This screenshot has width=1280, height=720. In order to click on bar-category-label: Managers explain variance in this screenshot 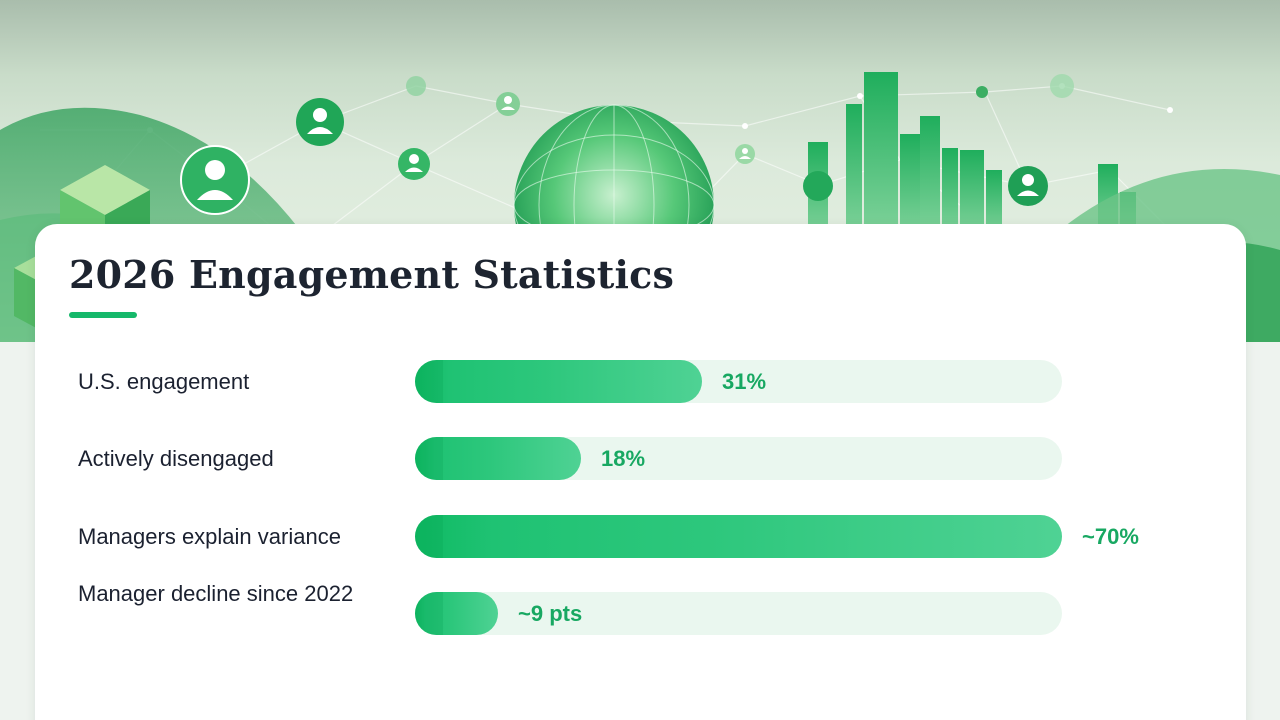, I will do `click(209, 536)`.